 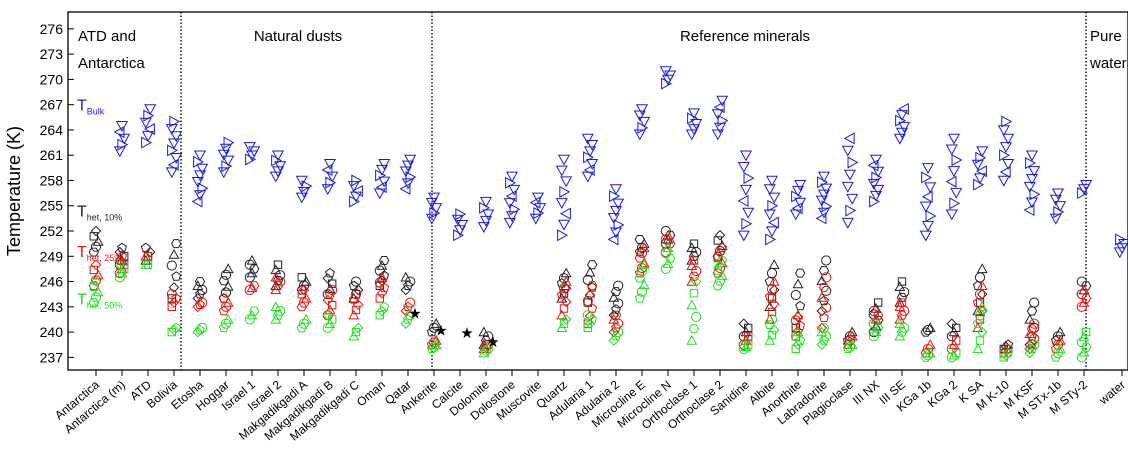 What do you see at coordinates (298, 36) in the screenshot?
I see `group-header-line: Natural dusts` at bounding box center [298, 36].